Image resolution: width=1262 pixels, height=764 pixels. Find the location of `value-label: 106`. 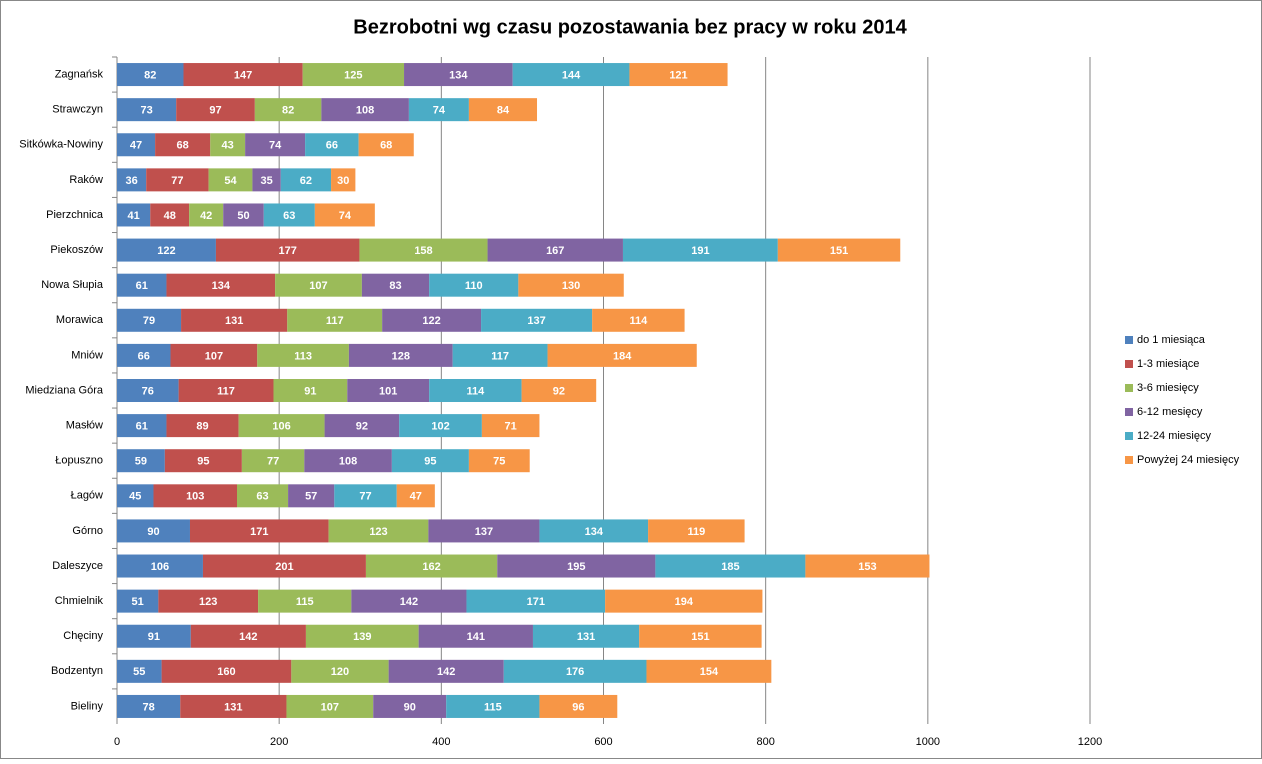

value-label: 106 is located at coordinates (160, 567).